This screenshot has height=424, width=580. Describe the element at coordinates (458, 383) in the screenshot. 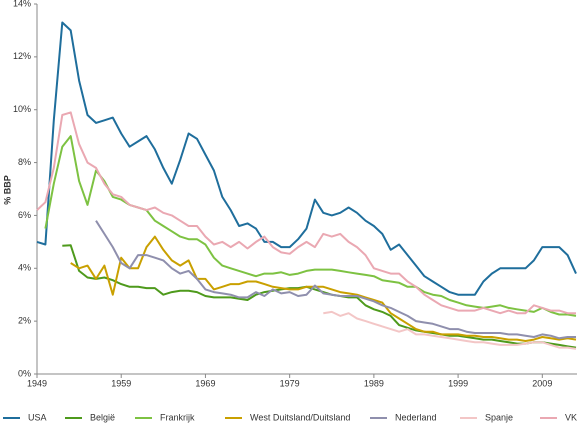

I see `x-tick-label: 1999` at that location.